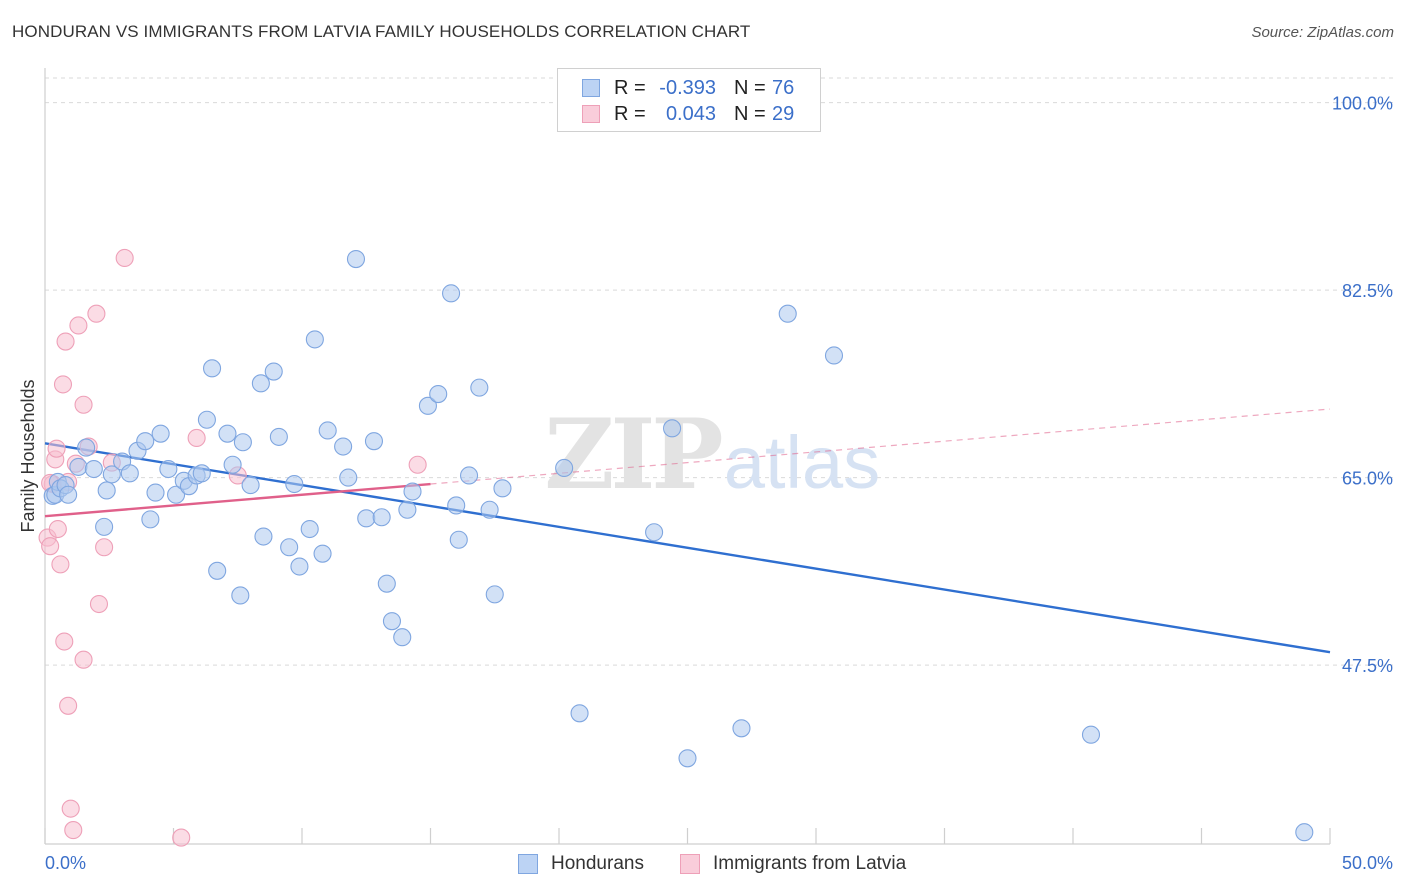  I want to click on y-tick-label: 47.5%, so click(1367, 666).